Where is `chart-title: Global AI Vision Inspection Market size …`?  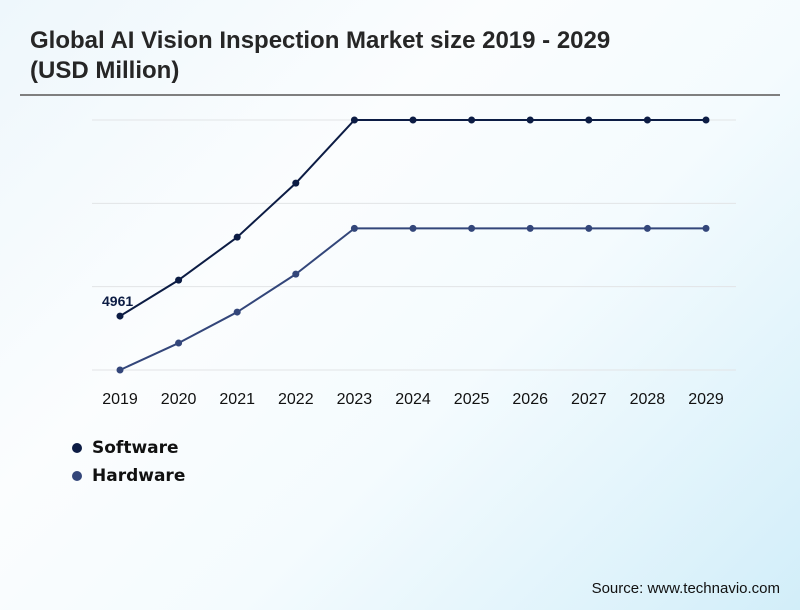
chart-title: Global AI Vision Inspection Market size … is located at coordinates (320, 55).